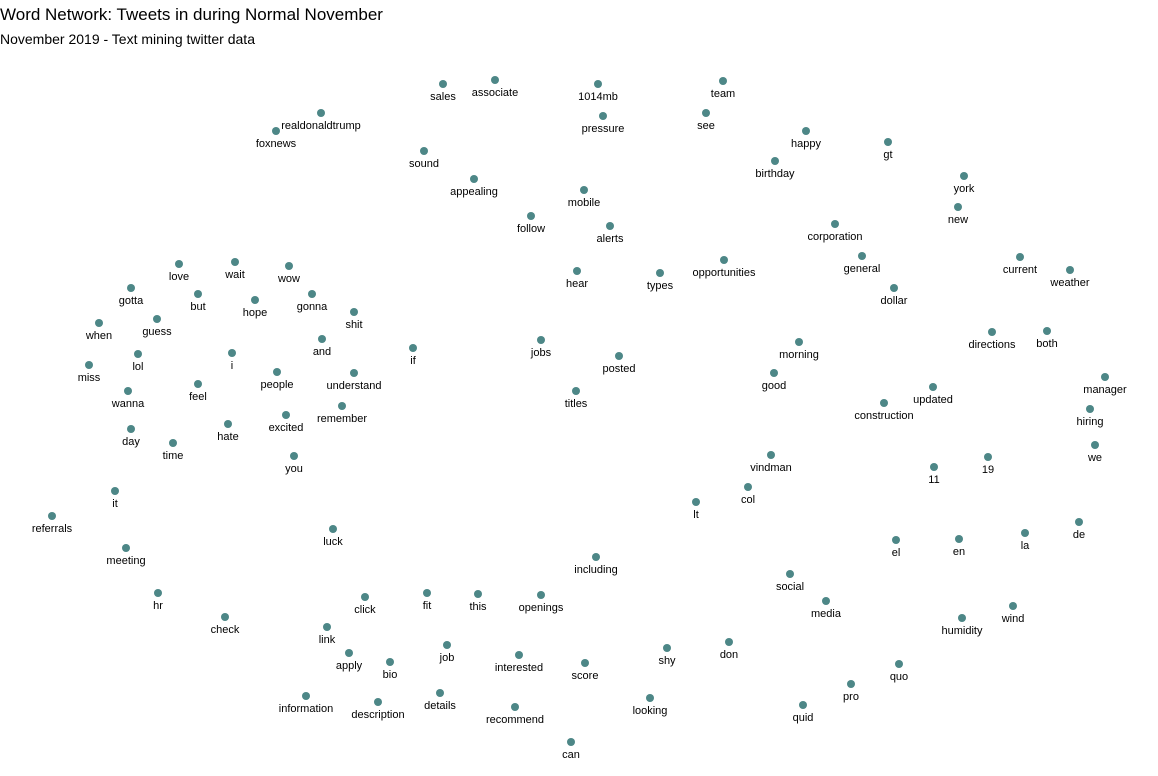  I want to click on word-node-it: it, so click(115, 498).